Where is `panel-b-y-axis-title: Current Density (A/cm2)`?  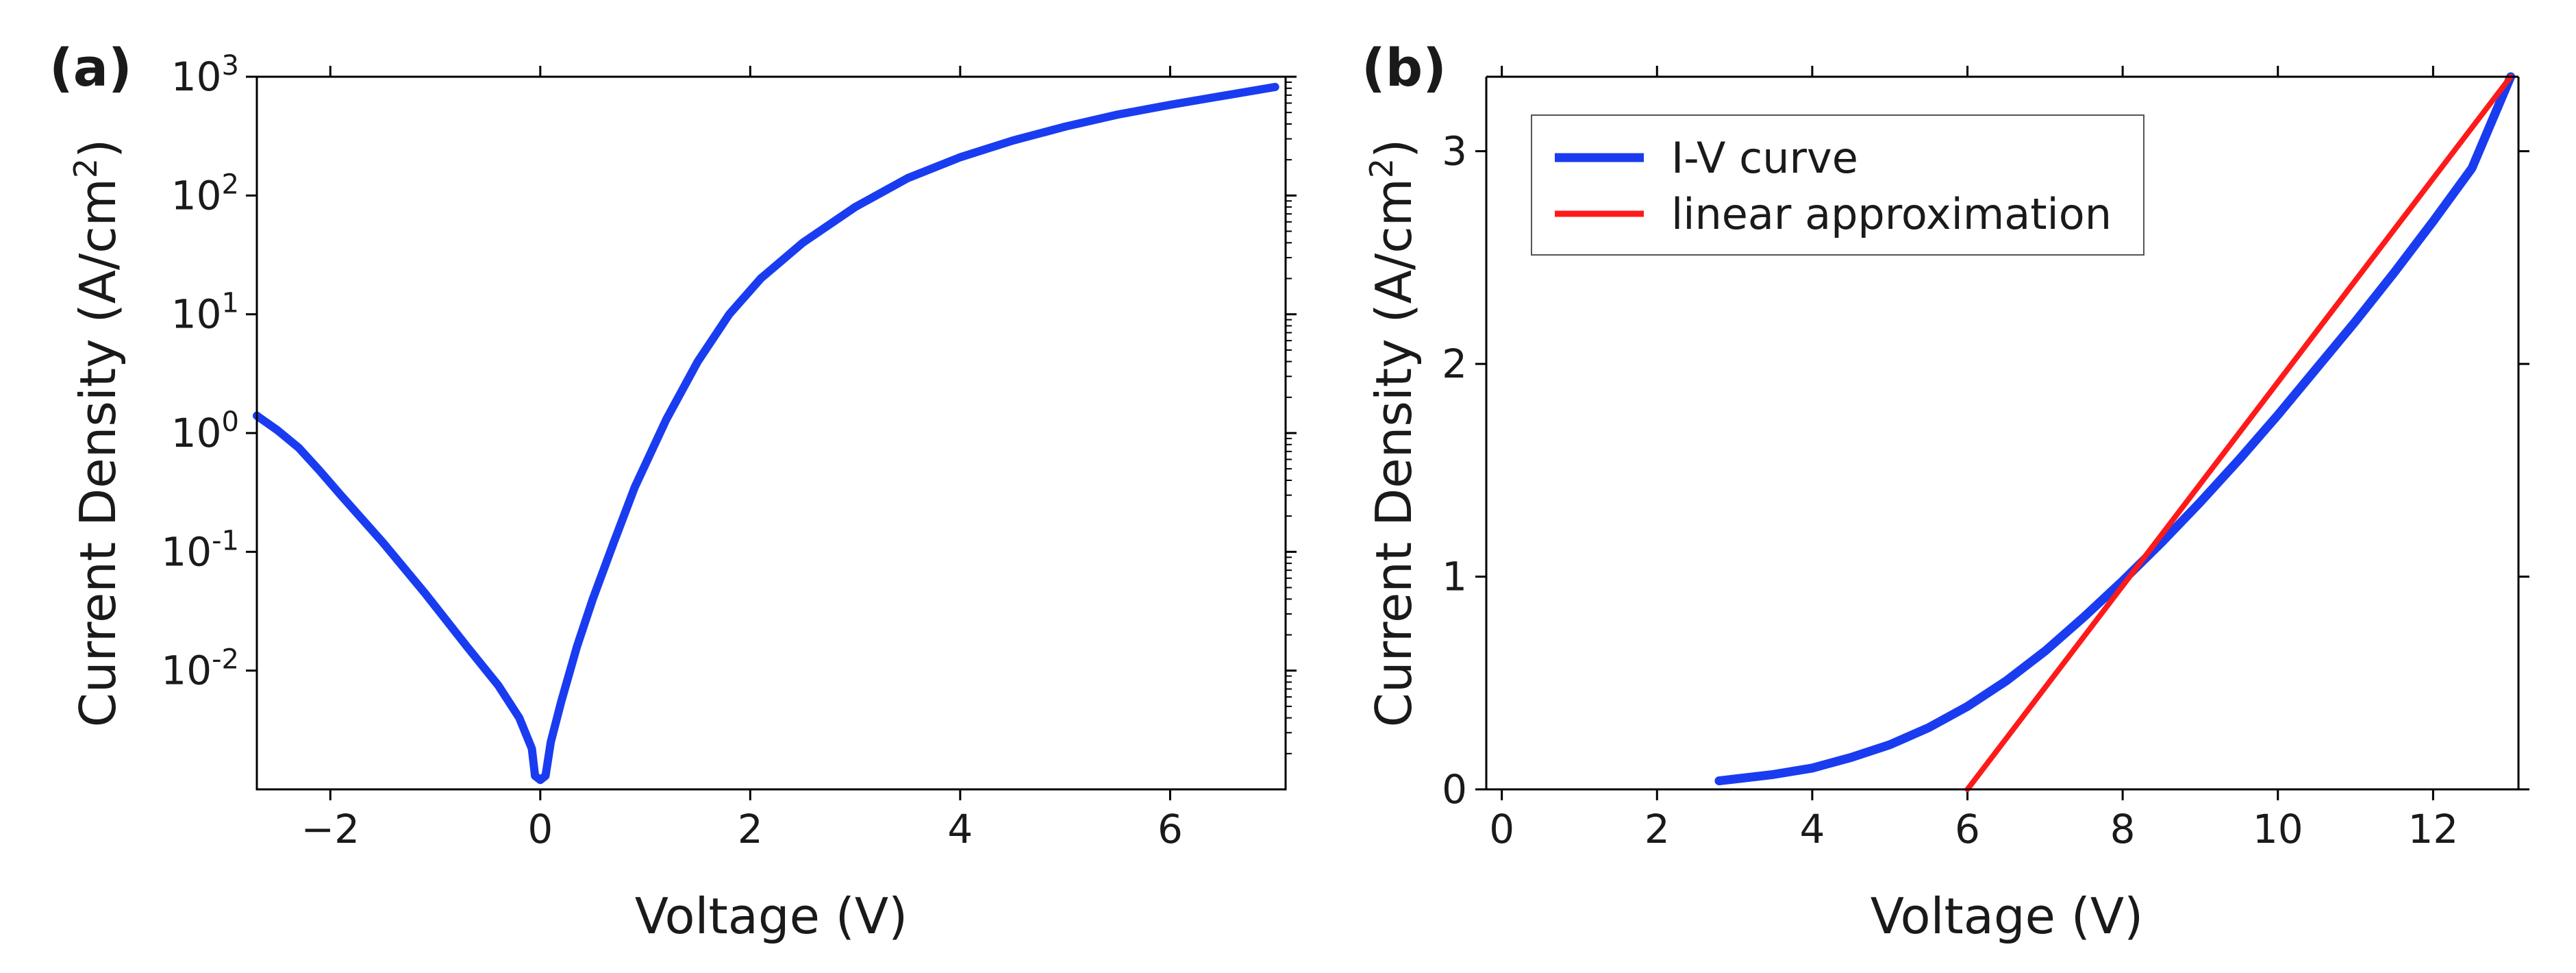 panel-b-y-axis-title: Current Density (A/cm2) is located at coordinates (1393, 433).